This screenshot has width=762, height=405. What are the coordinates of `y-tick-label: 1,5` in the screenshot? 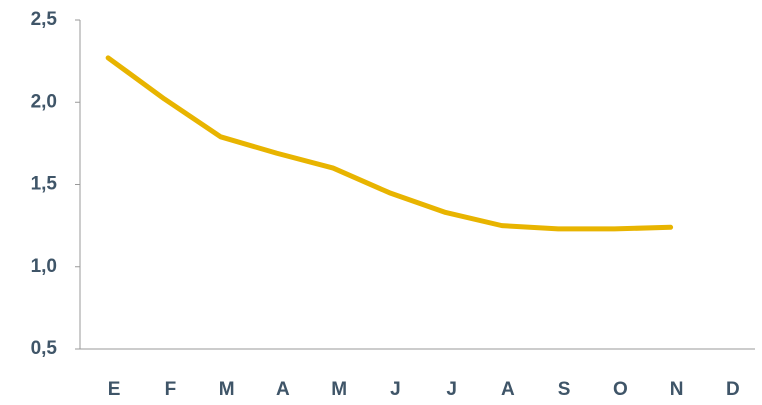 It's located at (44, 184).